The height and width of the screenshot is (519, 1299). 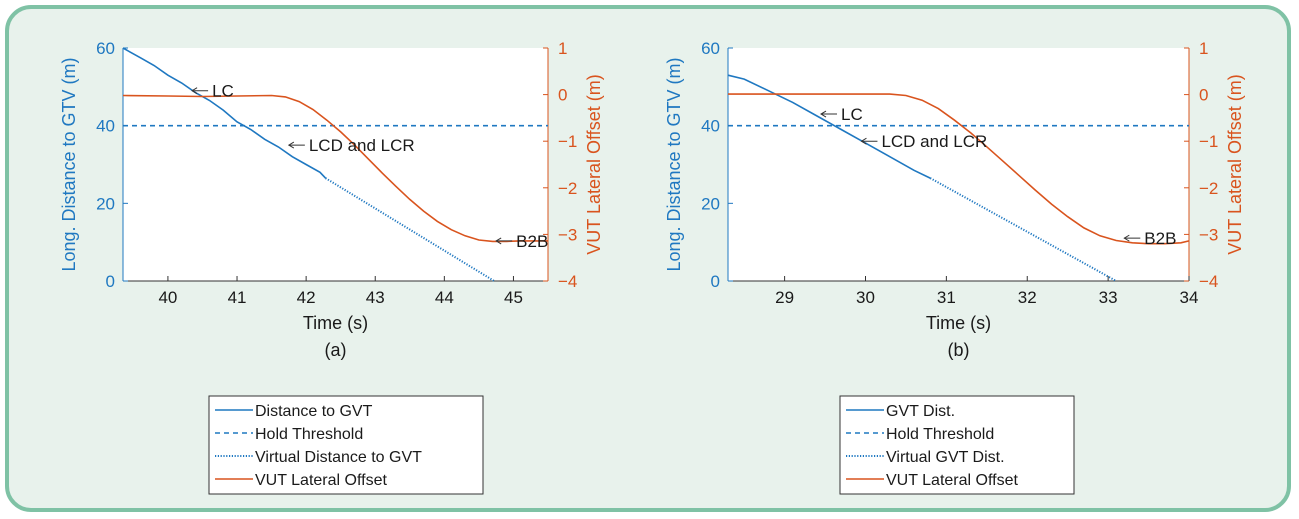 I want to click on x-tick-label: 40, so click(x=167, y=297).